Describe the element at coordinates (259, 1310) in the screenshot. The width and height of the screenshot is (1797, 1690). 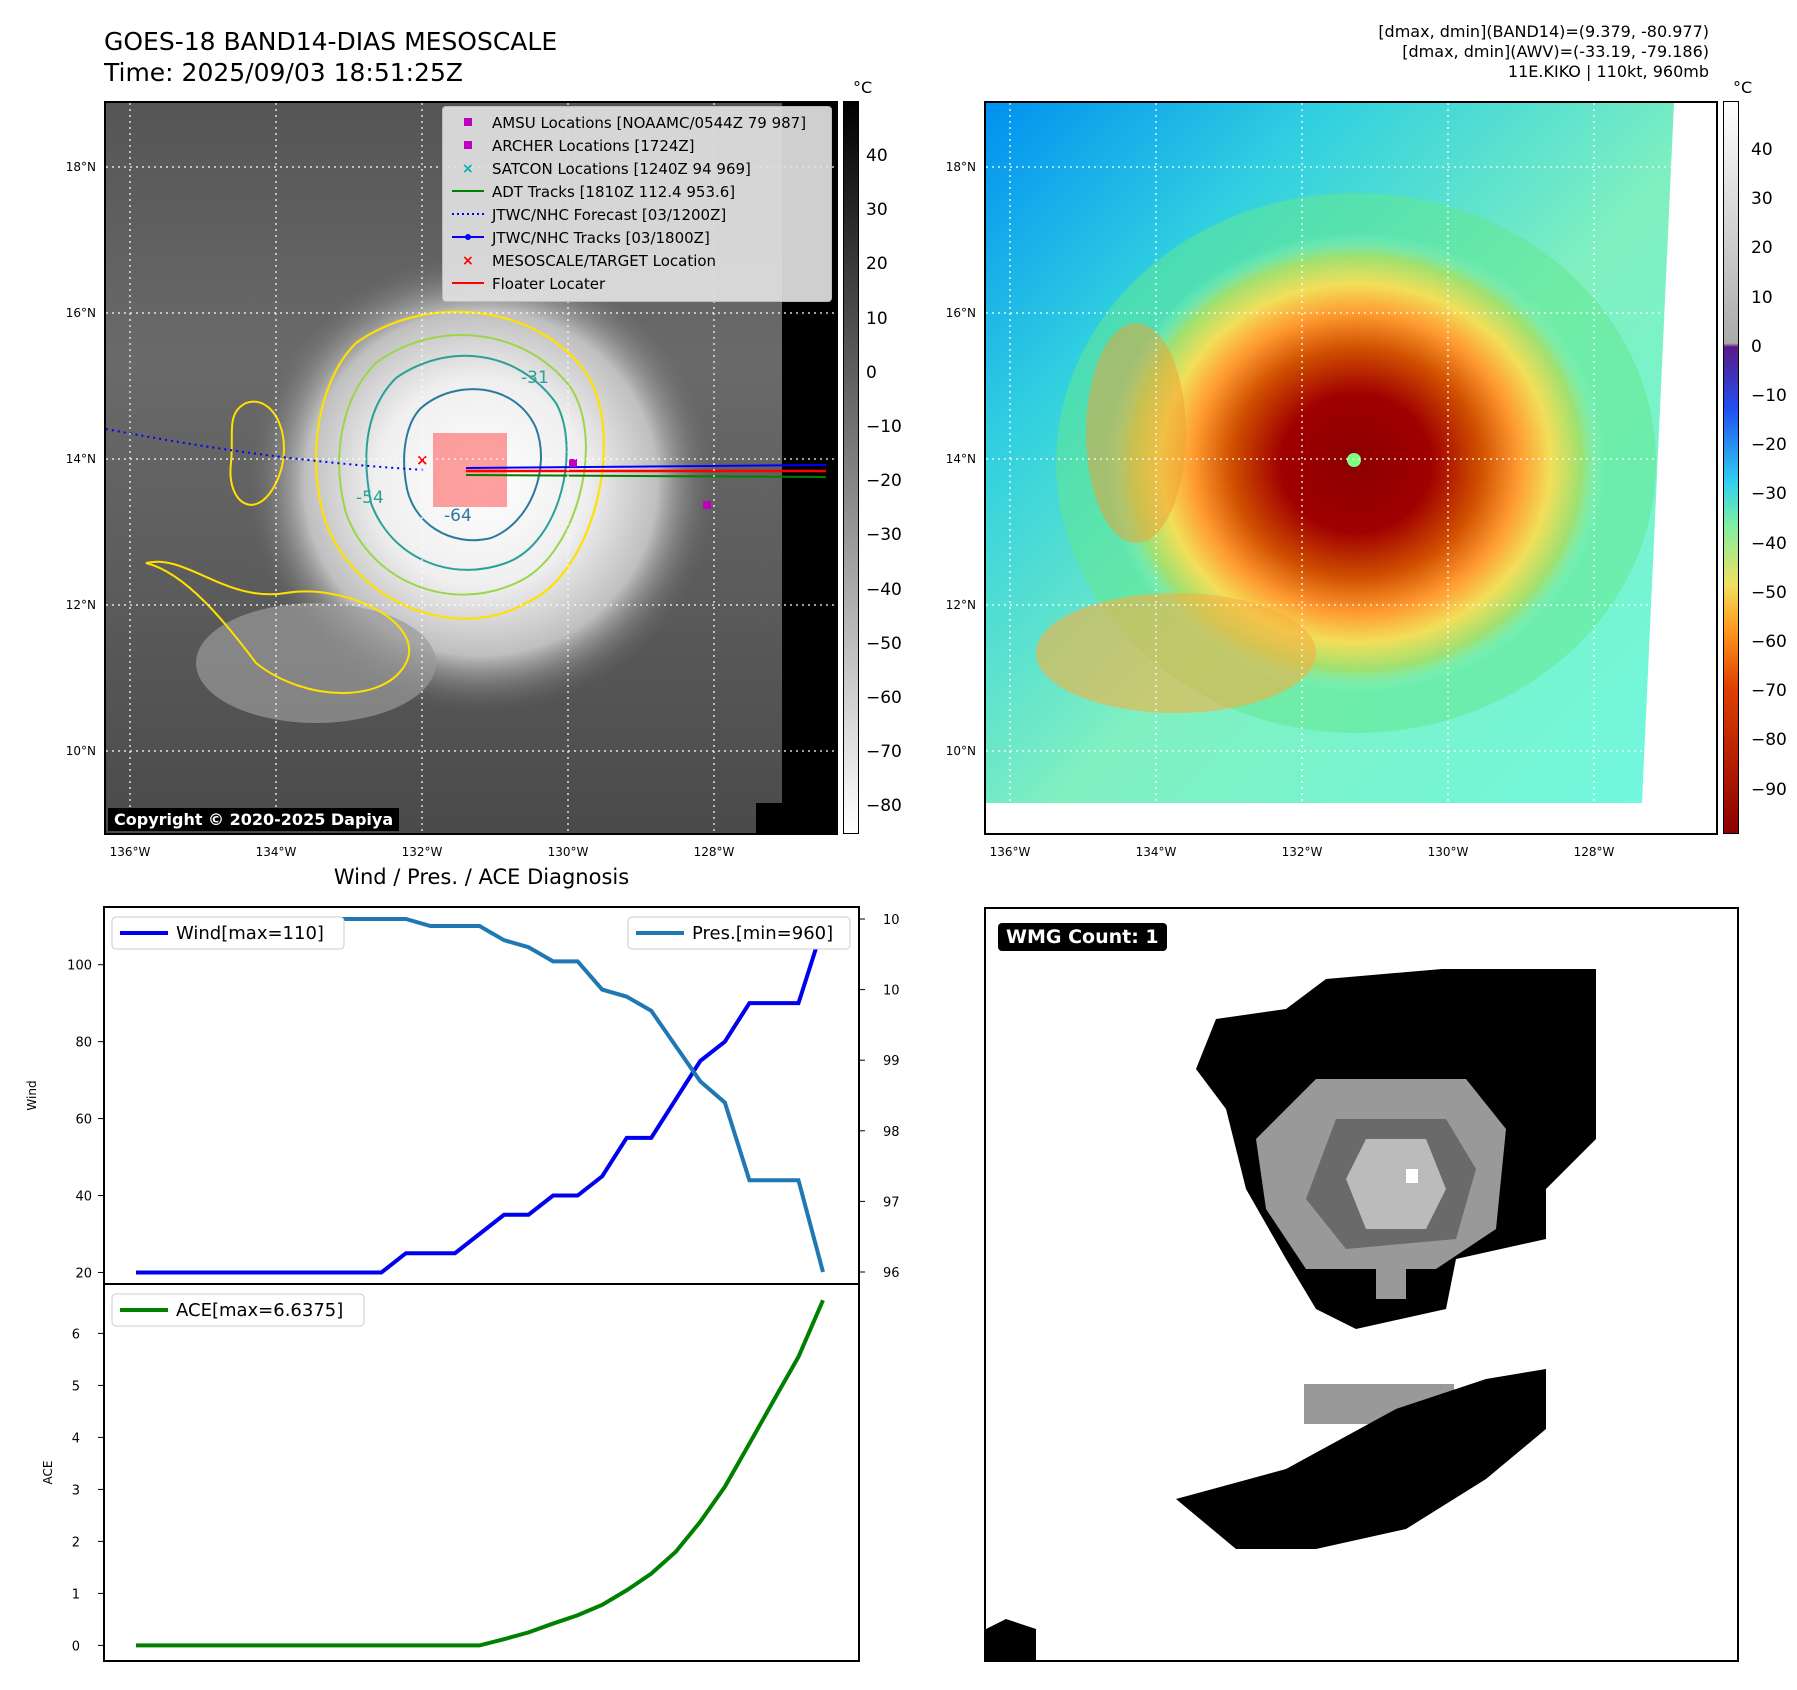
I see `ace-legend-label: ACE[max=6.6375]` at that location.